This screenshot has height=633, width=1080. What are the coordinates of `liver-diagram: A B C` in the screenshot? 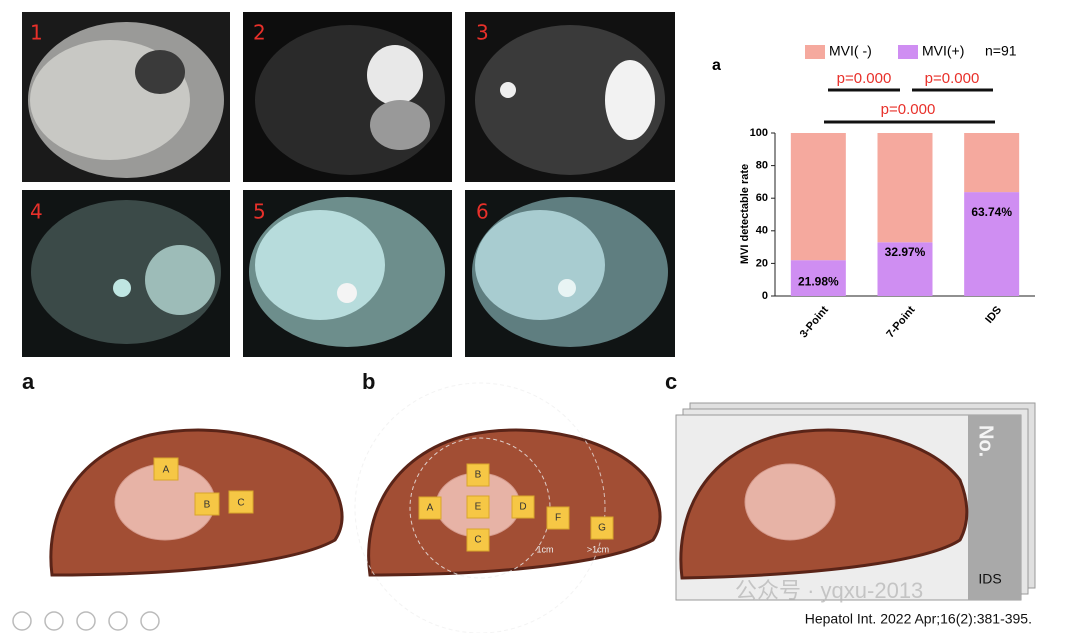 It's located at (196, 502).